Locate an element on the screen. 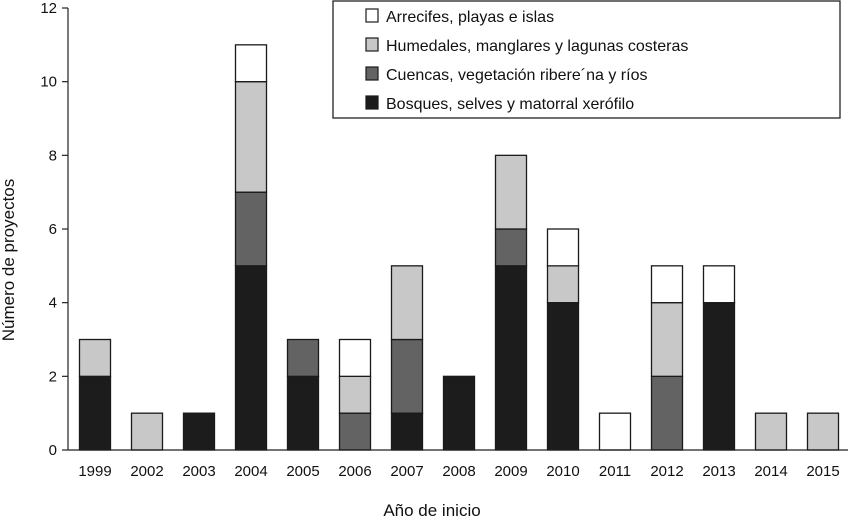 The height and width of the screenshot is (517, 850). x-axis-label: Año de inicio is located at coordinates (431, 509).